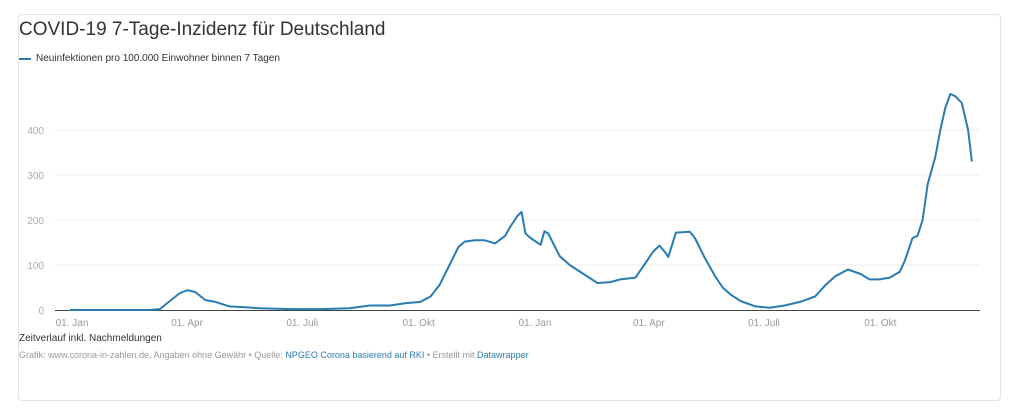 The image size is (1024, 417). Describe the element at coordinates (25, 58) in the screenshot. I see `legend-swatch` at that location.